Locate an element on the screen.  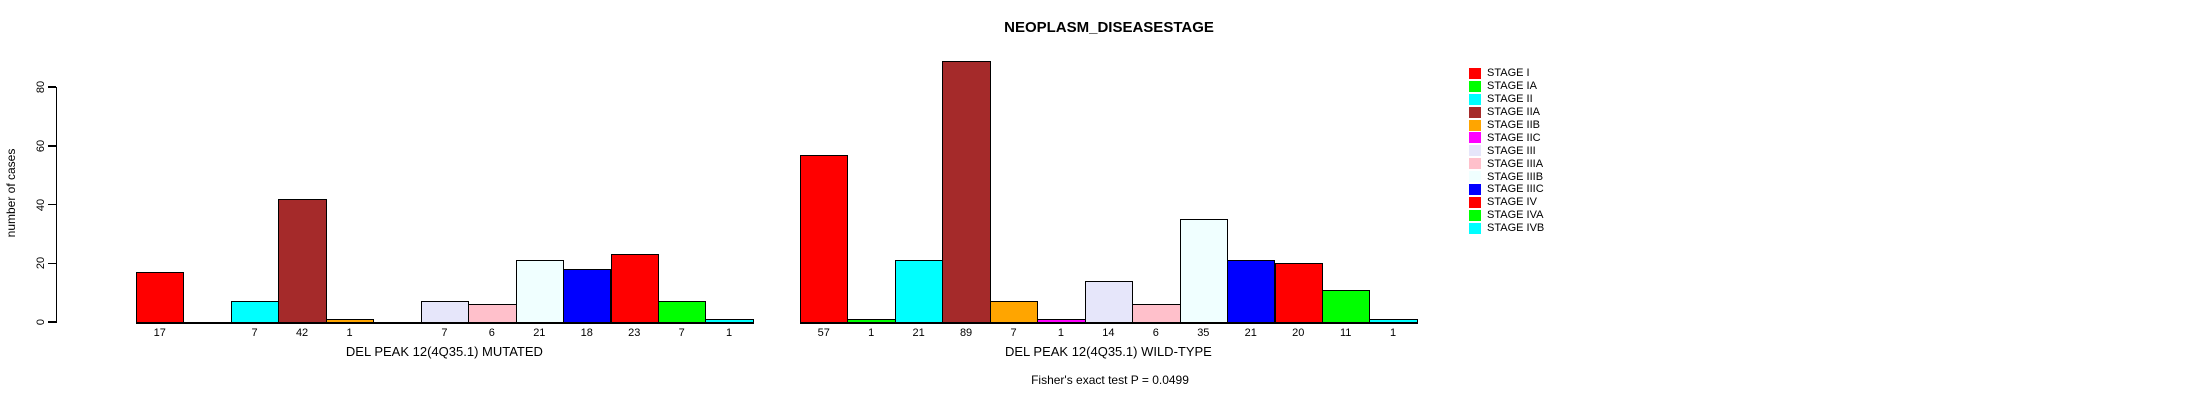
legend-item: STAGE IIIA is located at coordinates (1506, 163).